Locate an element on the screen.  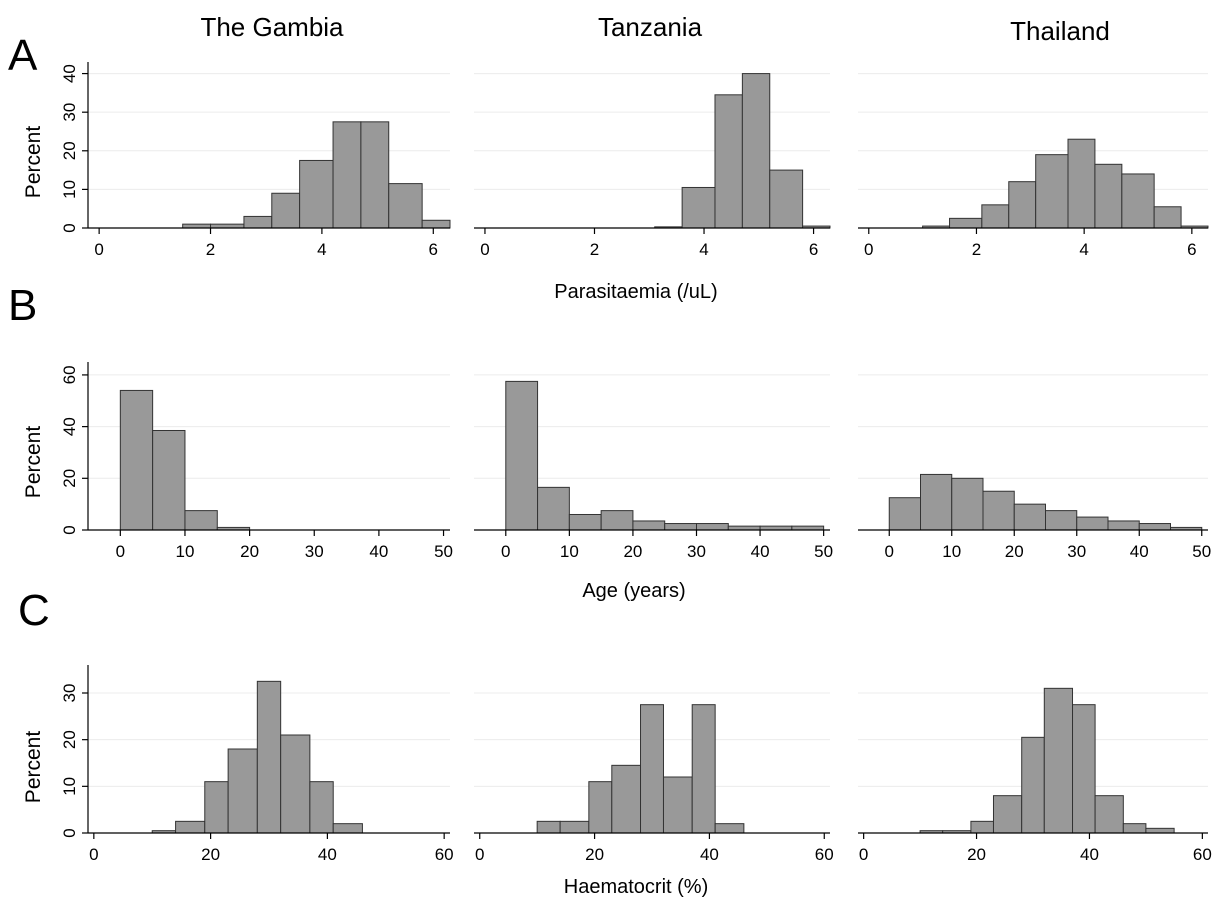
ylabel-row-a: Percent is located at coordinates (33, 162).